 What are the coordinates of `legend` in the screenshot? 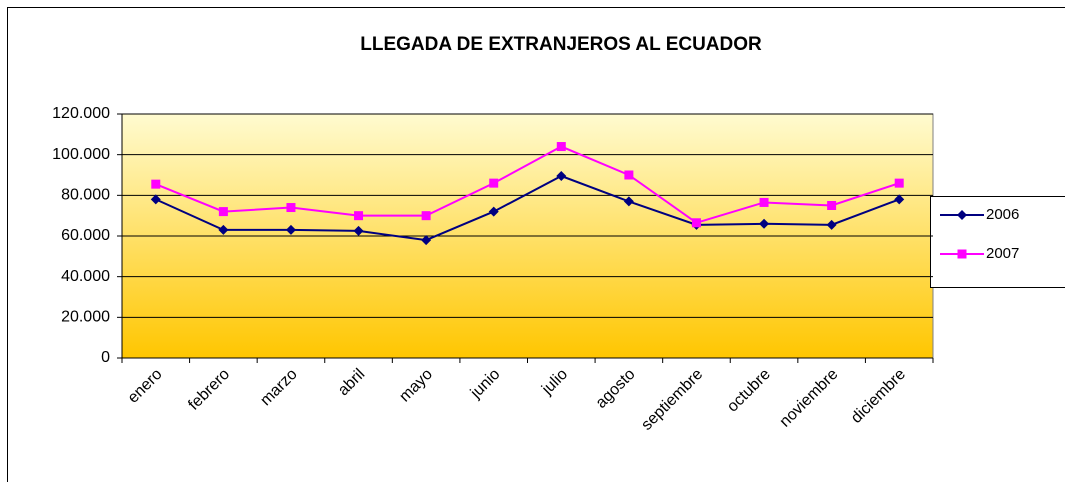 It's located at (997, 242).